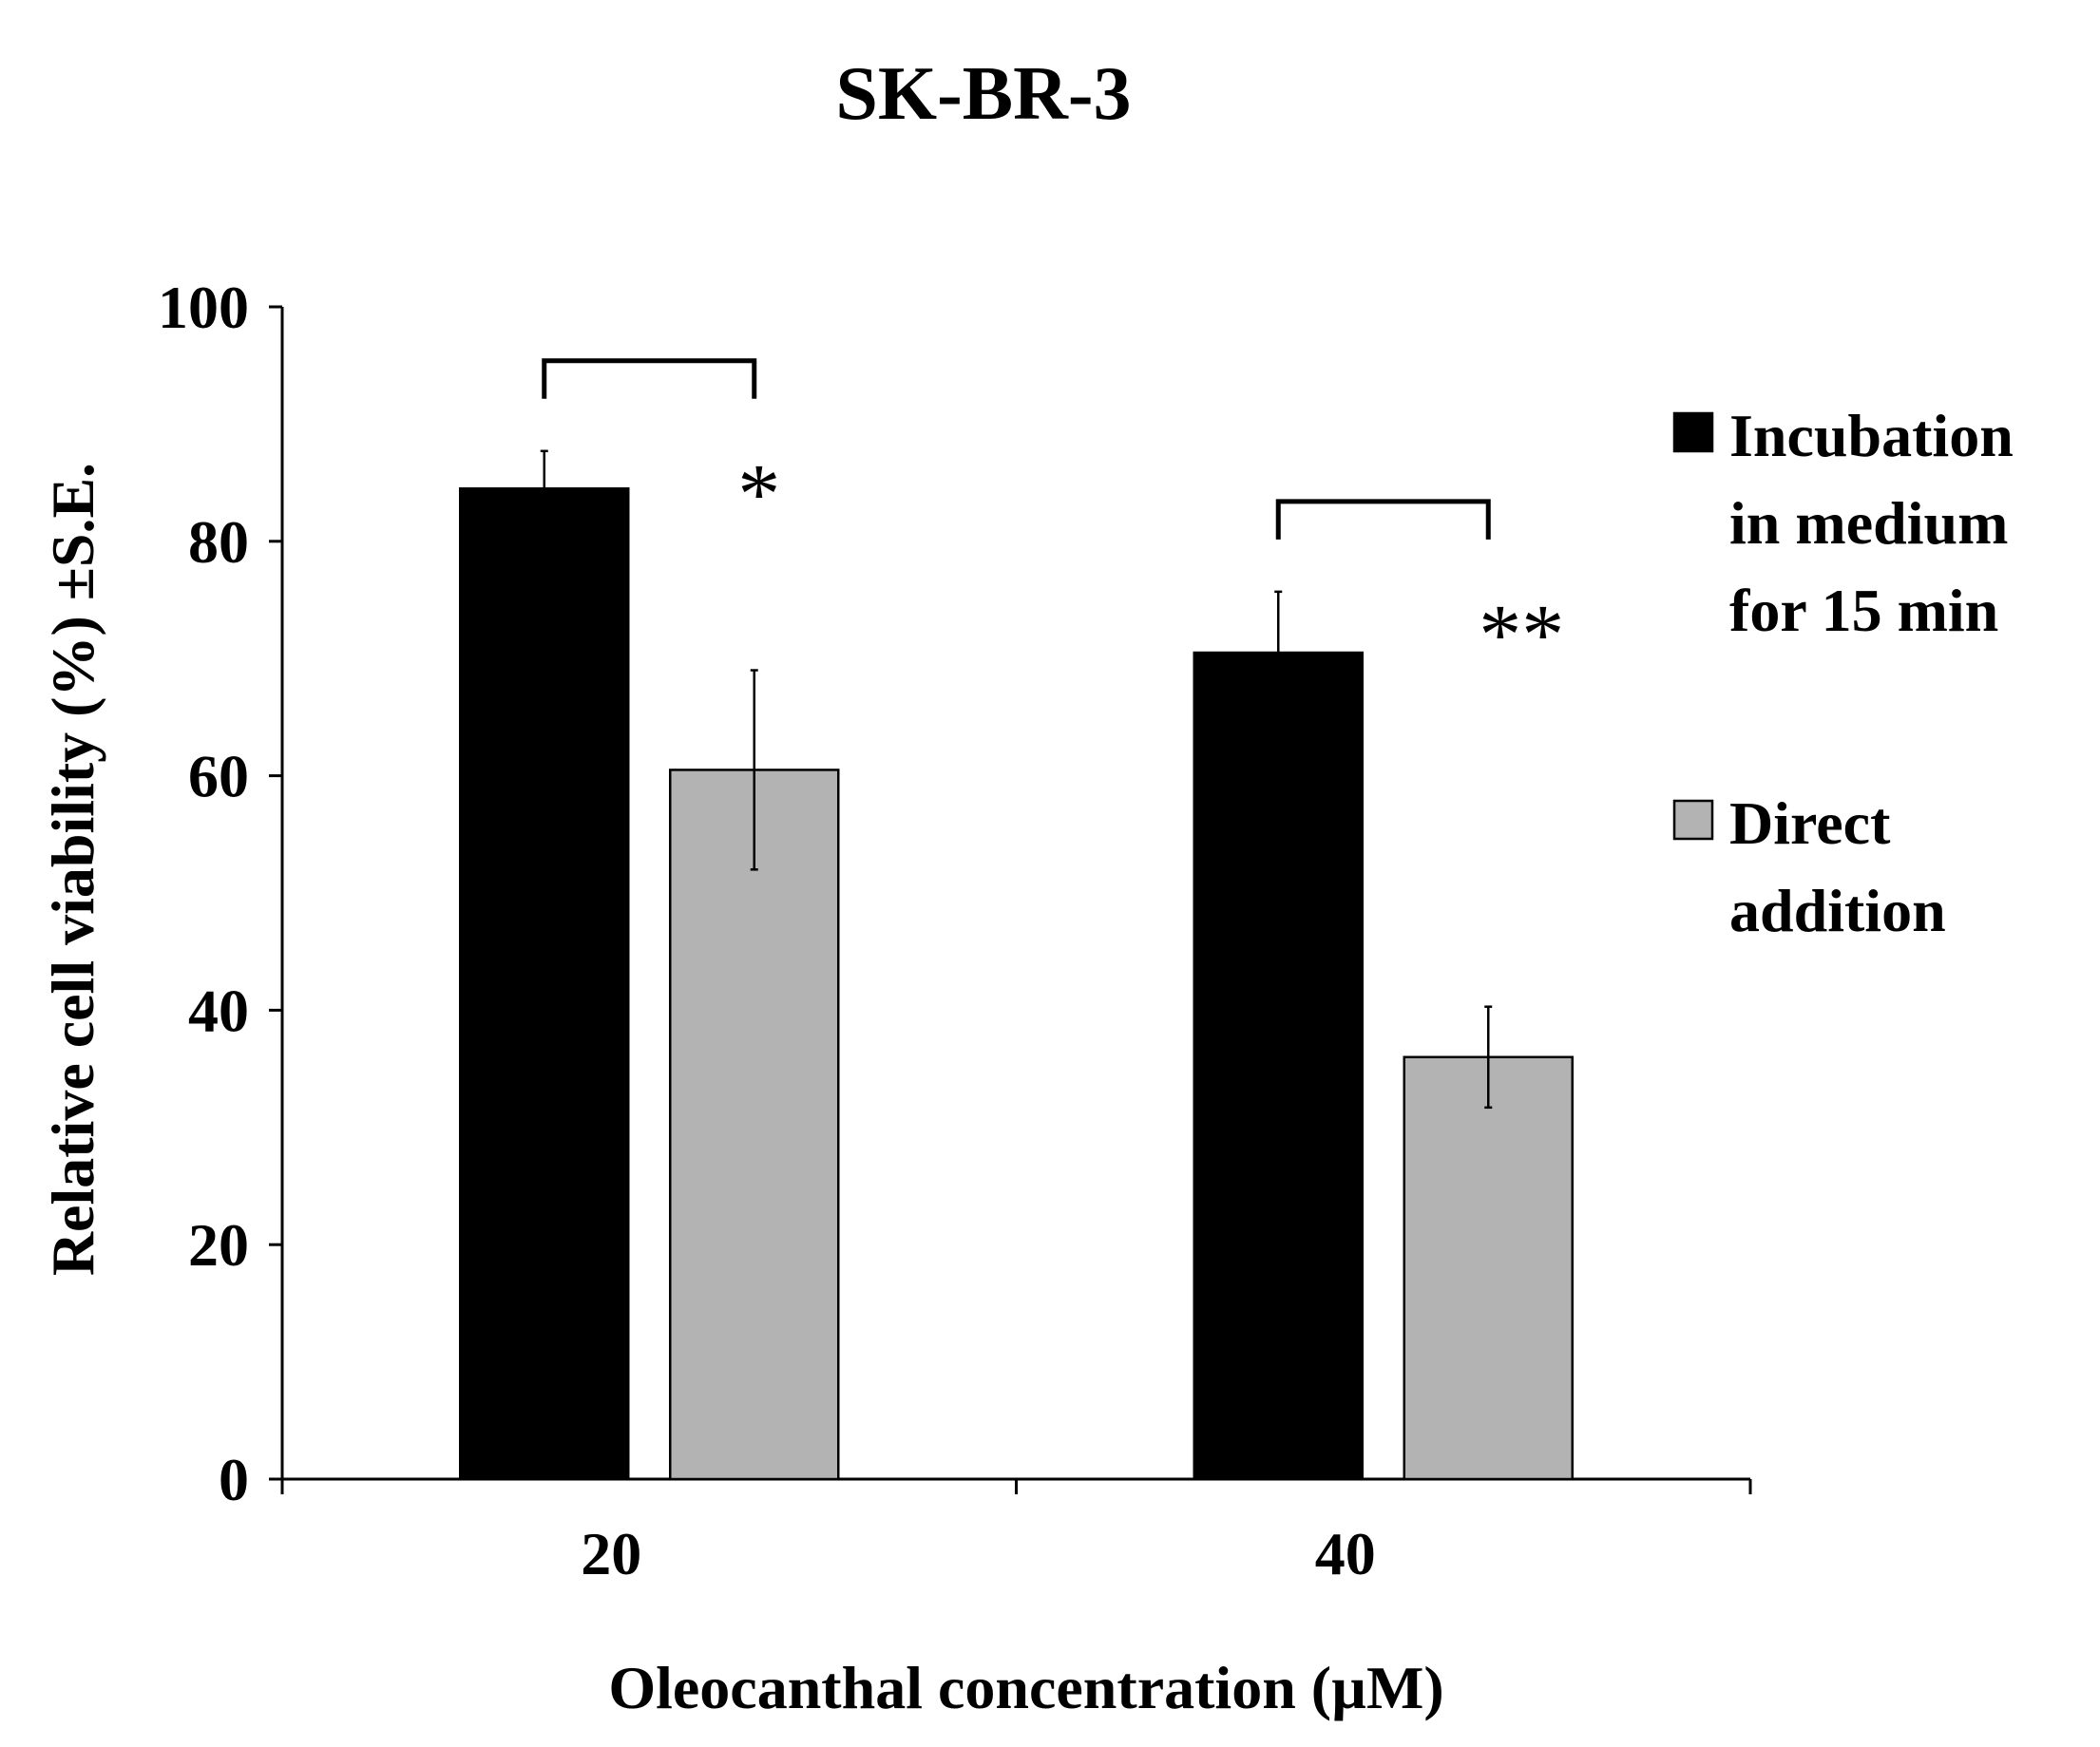 This screenshot has width=2100, height=1747. Describe the element at coordinates (1521, 635) in the screenshot. I see `significance-marker: **` at that location.